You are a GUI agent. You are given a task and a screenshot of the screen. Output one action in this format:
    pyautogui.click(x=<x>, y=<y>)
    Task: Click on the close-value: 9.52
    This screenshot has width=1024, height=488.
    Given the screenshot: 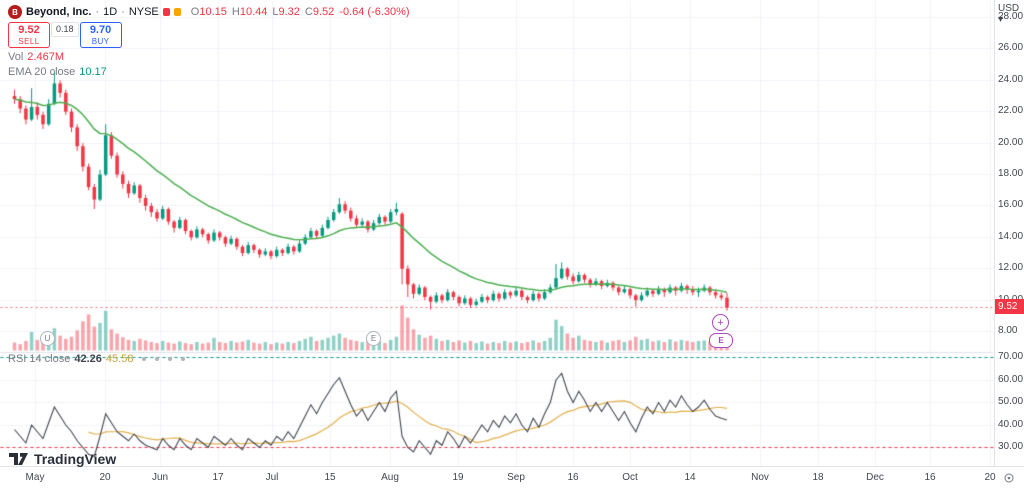 What is the action you would take?
    pyautogui.click(x=323, y=12)
    